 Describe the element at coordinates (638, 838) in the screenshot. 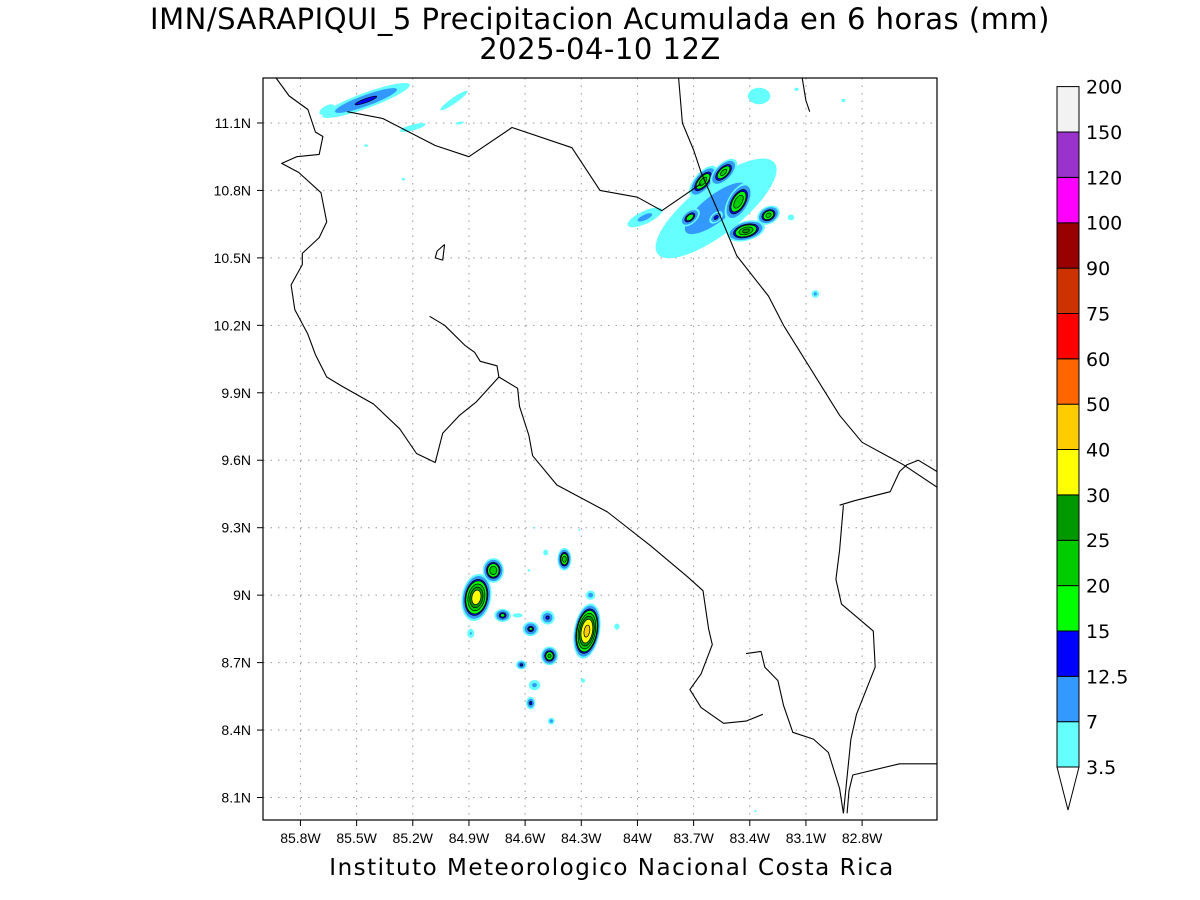

I see `x-tick-label: 84W` at that location.